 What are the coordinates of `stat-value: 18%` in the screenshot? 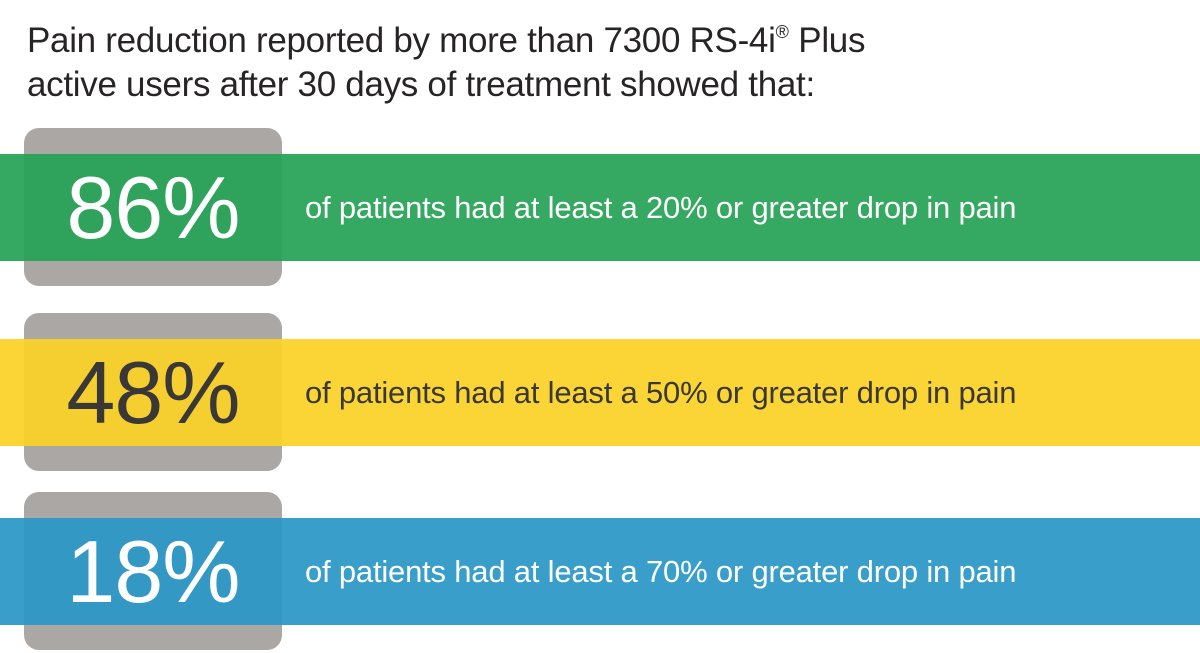 It's located at (153, 571).